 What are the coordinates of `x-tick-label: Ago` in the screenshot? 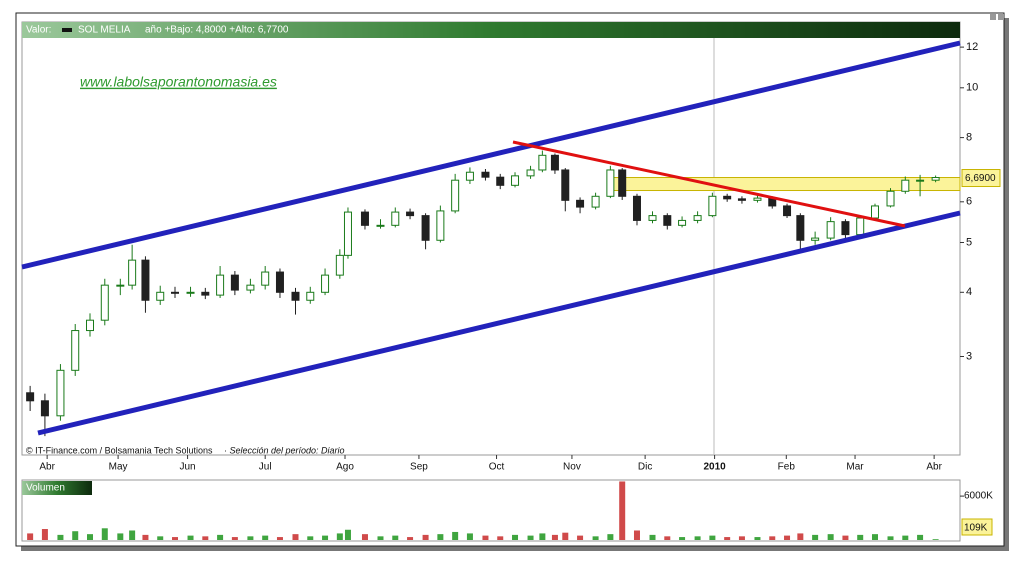 It's located at (345, 467).